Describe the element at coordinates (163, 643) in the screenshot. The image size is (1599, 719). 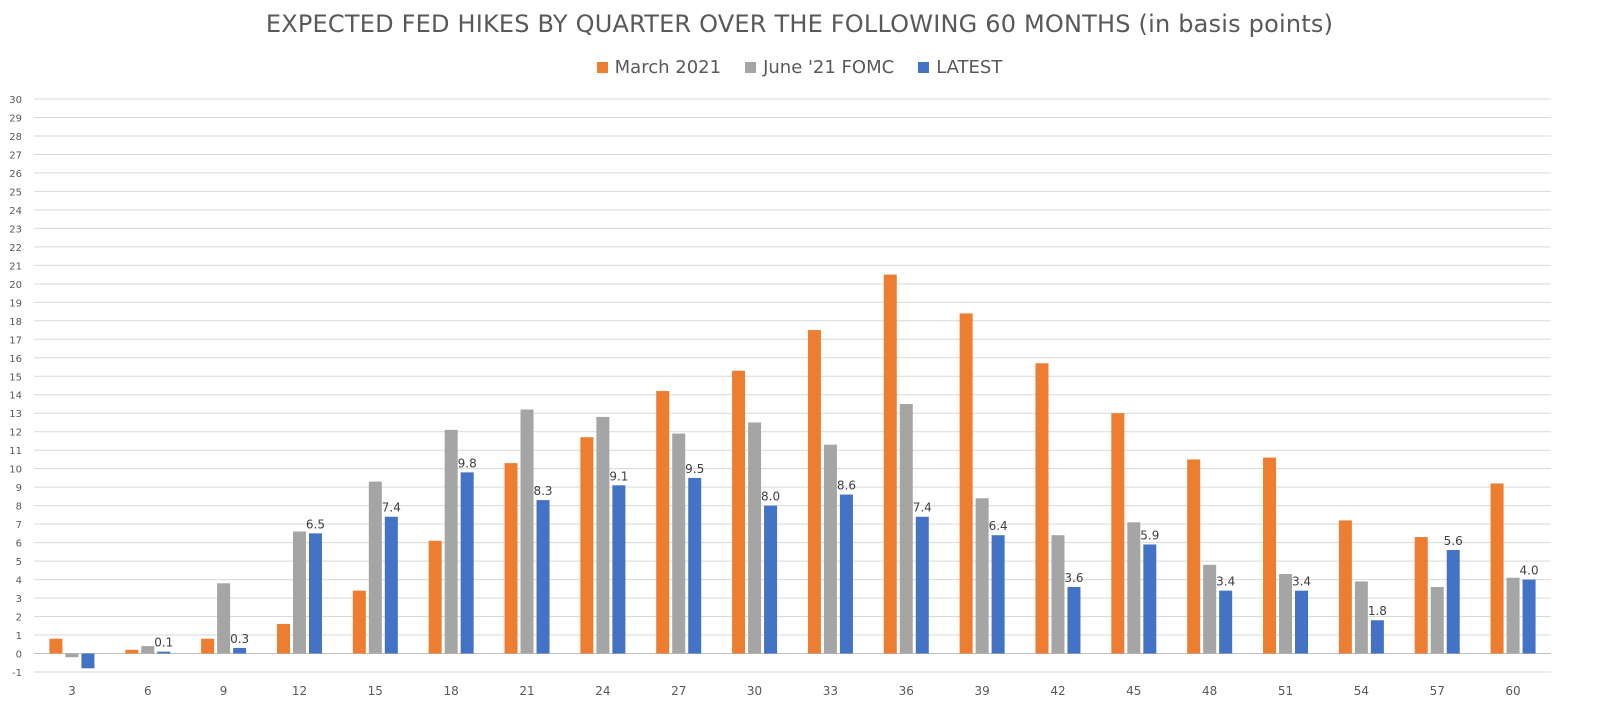
I see `data-label: 0.1` at that location.